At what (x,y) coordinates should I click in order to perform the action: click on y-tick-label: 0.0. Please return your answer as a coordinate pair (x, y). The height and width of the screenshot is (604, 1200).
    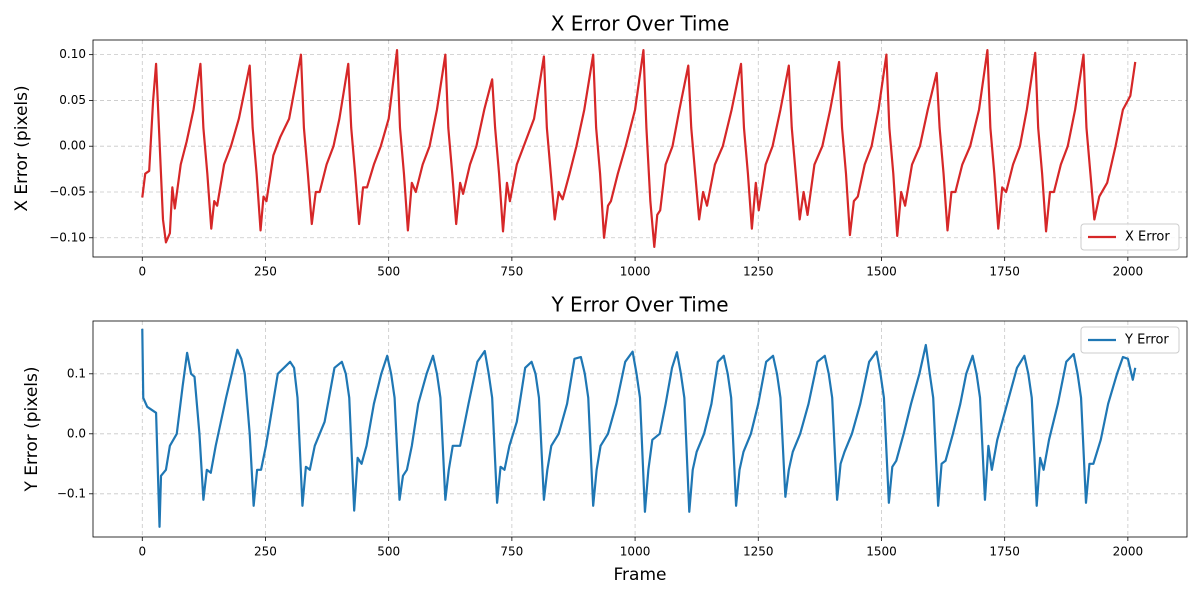
    Looking at the image, I should click on (76, 433).